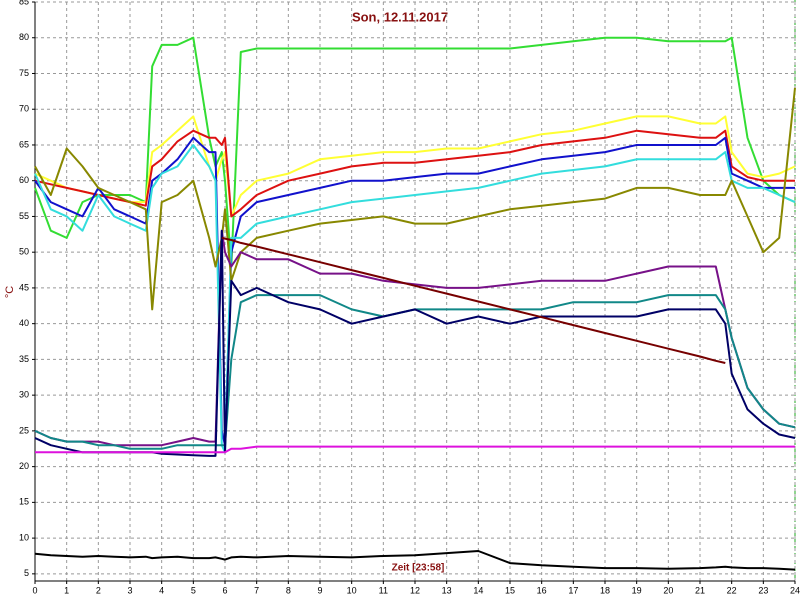  What do you see at coordinates (795, 590) in the screenshot?
I see `x-tick-label: 24` at bounding box center [795, 590].